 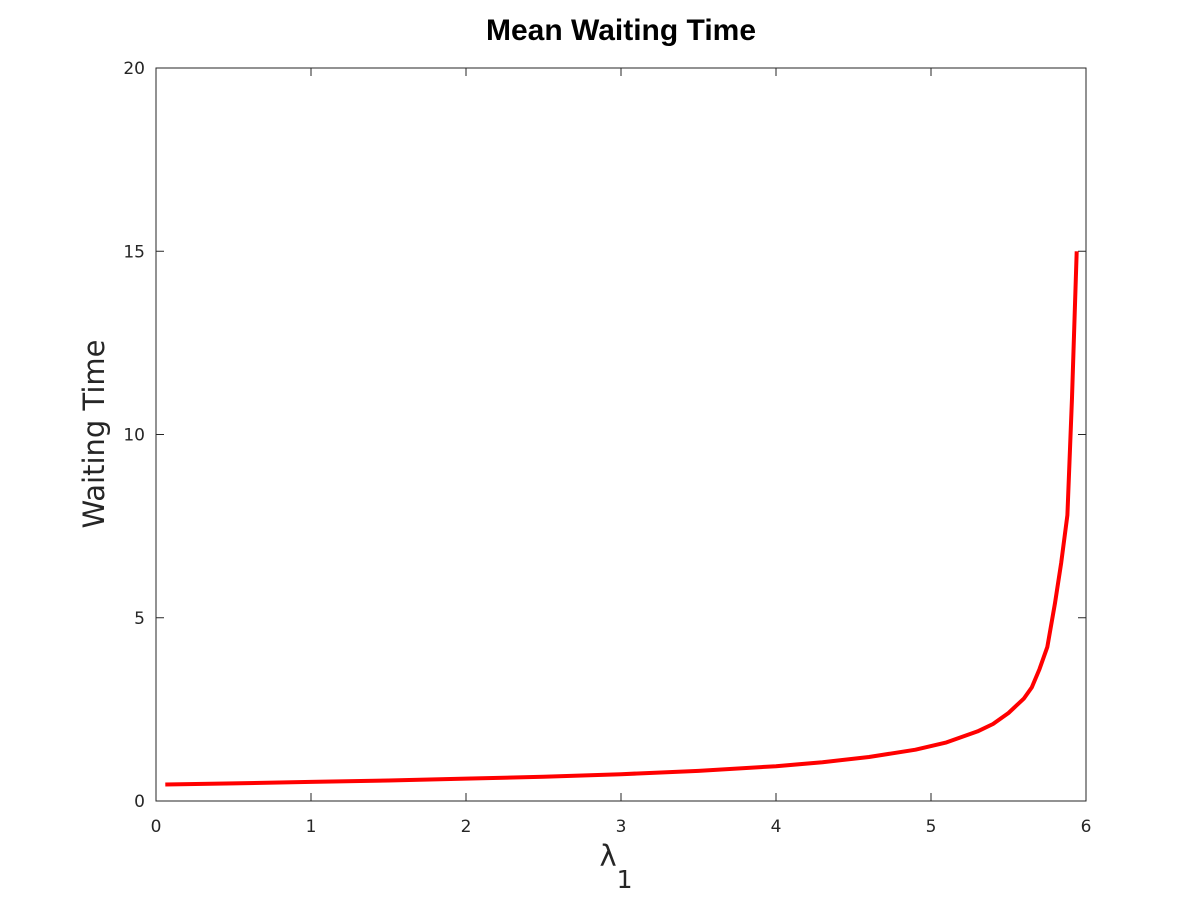 I want to click on x-tick-label: 2, so click(x=466, y=827).